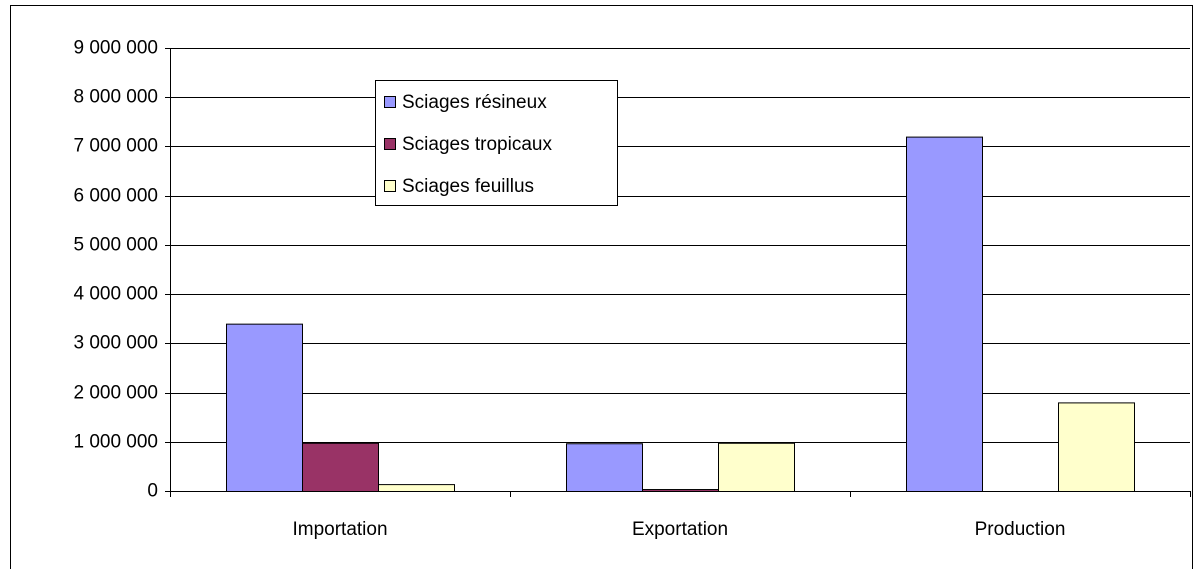 The width and height of the screenshot is (1203, 574). Describe the element at coordinates (152, 491) in the screenshot. I see `y-tick-label: 0` at that location.